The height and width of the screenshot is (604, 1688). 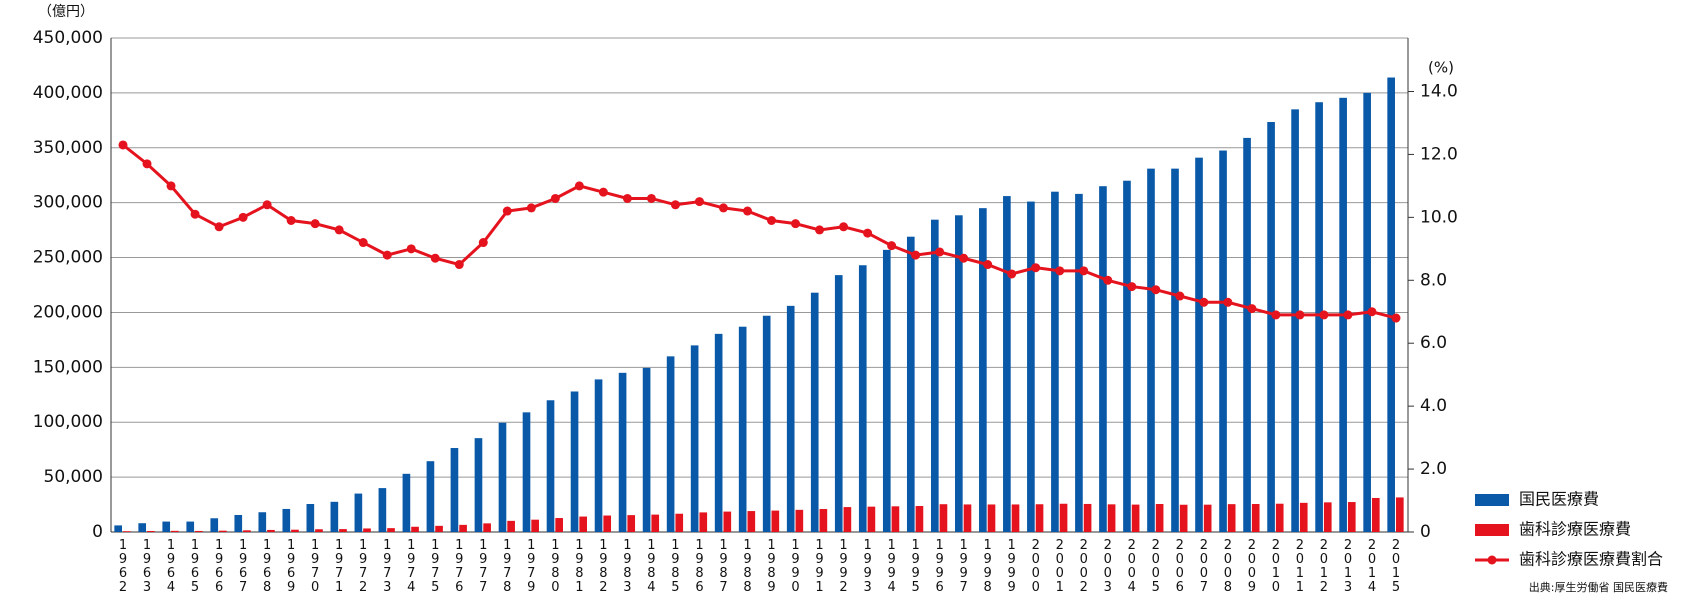 What do you see at coordinates (68, 367) in the screenshot?
I see `y-tick-label: 150,000` at bounding box center [68, 367].